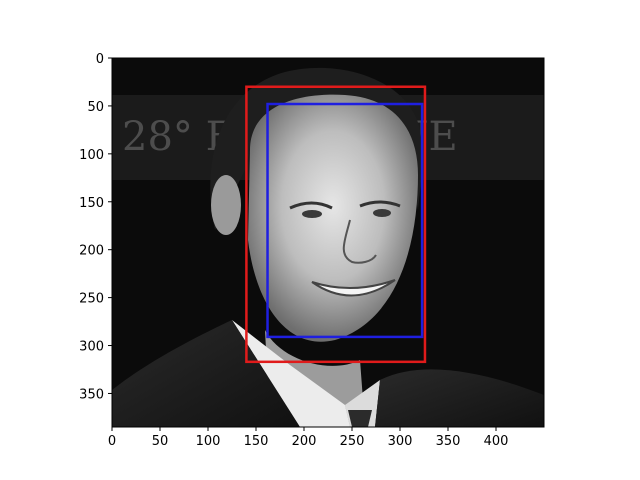  Describe the element at coordinates (304, 441) in the screenshot. I see `x-tick-label: 200` at that location.